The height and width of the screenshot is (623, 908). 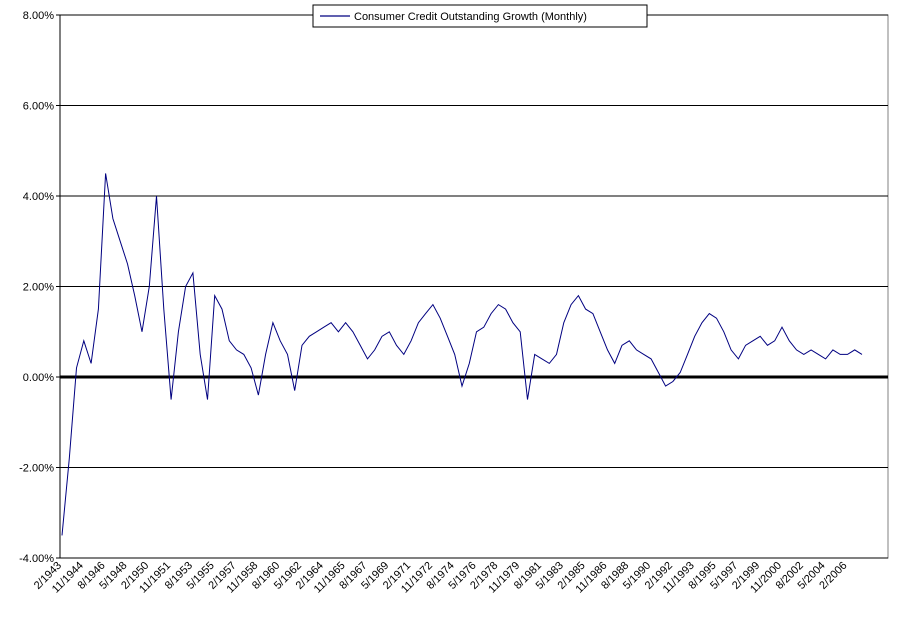 What do you see at coordinates (38, 16) in the screenshot?
I see `y-tick-label: 8.00%` at bounding box center [38, 16].